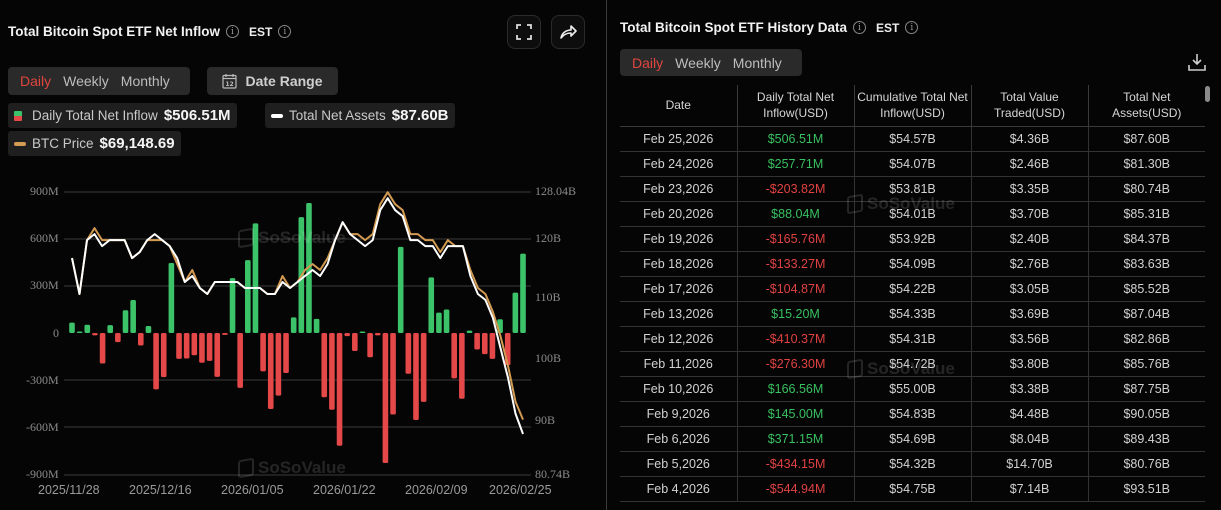 Image resolution: width=1221 pixels, height=510 pixels. What do you see at coordinates (912, 488) in the screenshot?
I see `table-row: Feb 4,2026 -$544.94M $54.75B $7.14B $93.51B` at bounding box center [912, 488].